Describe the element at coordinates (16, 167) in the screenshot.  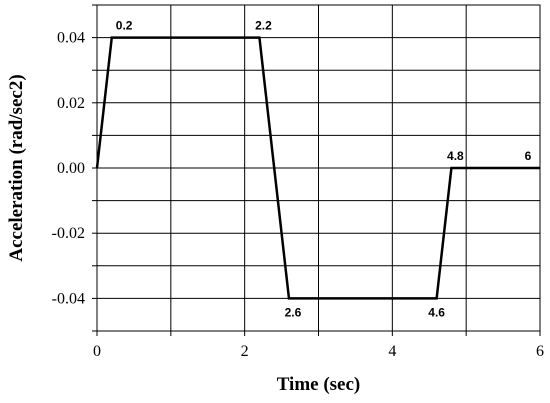
I see `y-axis-title: Acceleration (rad/sec2)` at that location.